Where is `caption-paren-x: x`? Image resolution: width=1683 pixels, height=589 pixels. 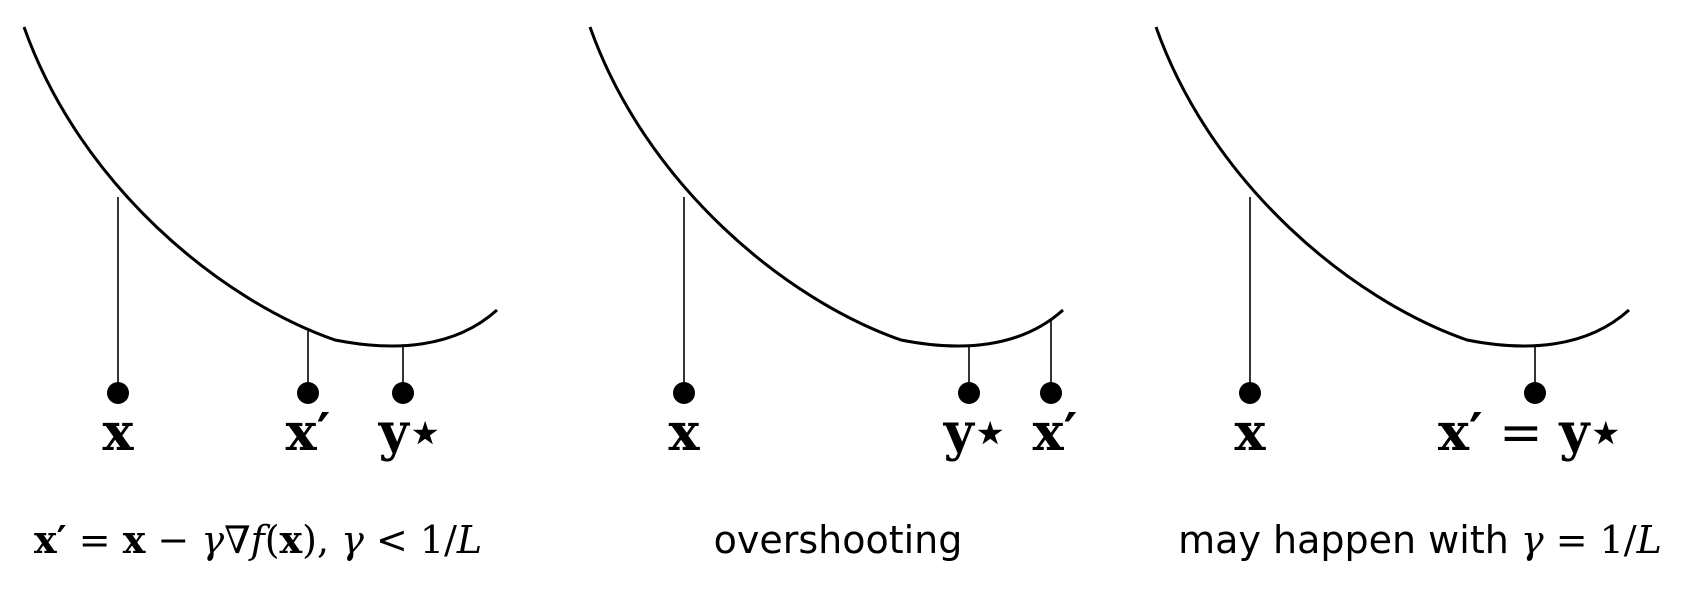
caption-paren-x: x is located at coordinates (291, 539).